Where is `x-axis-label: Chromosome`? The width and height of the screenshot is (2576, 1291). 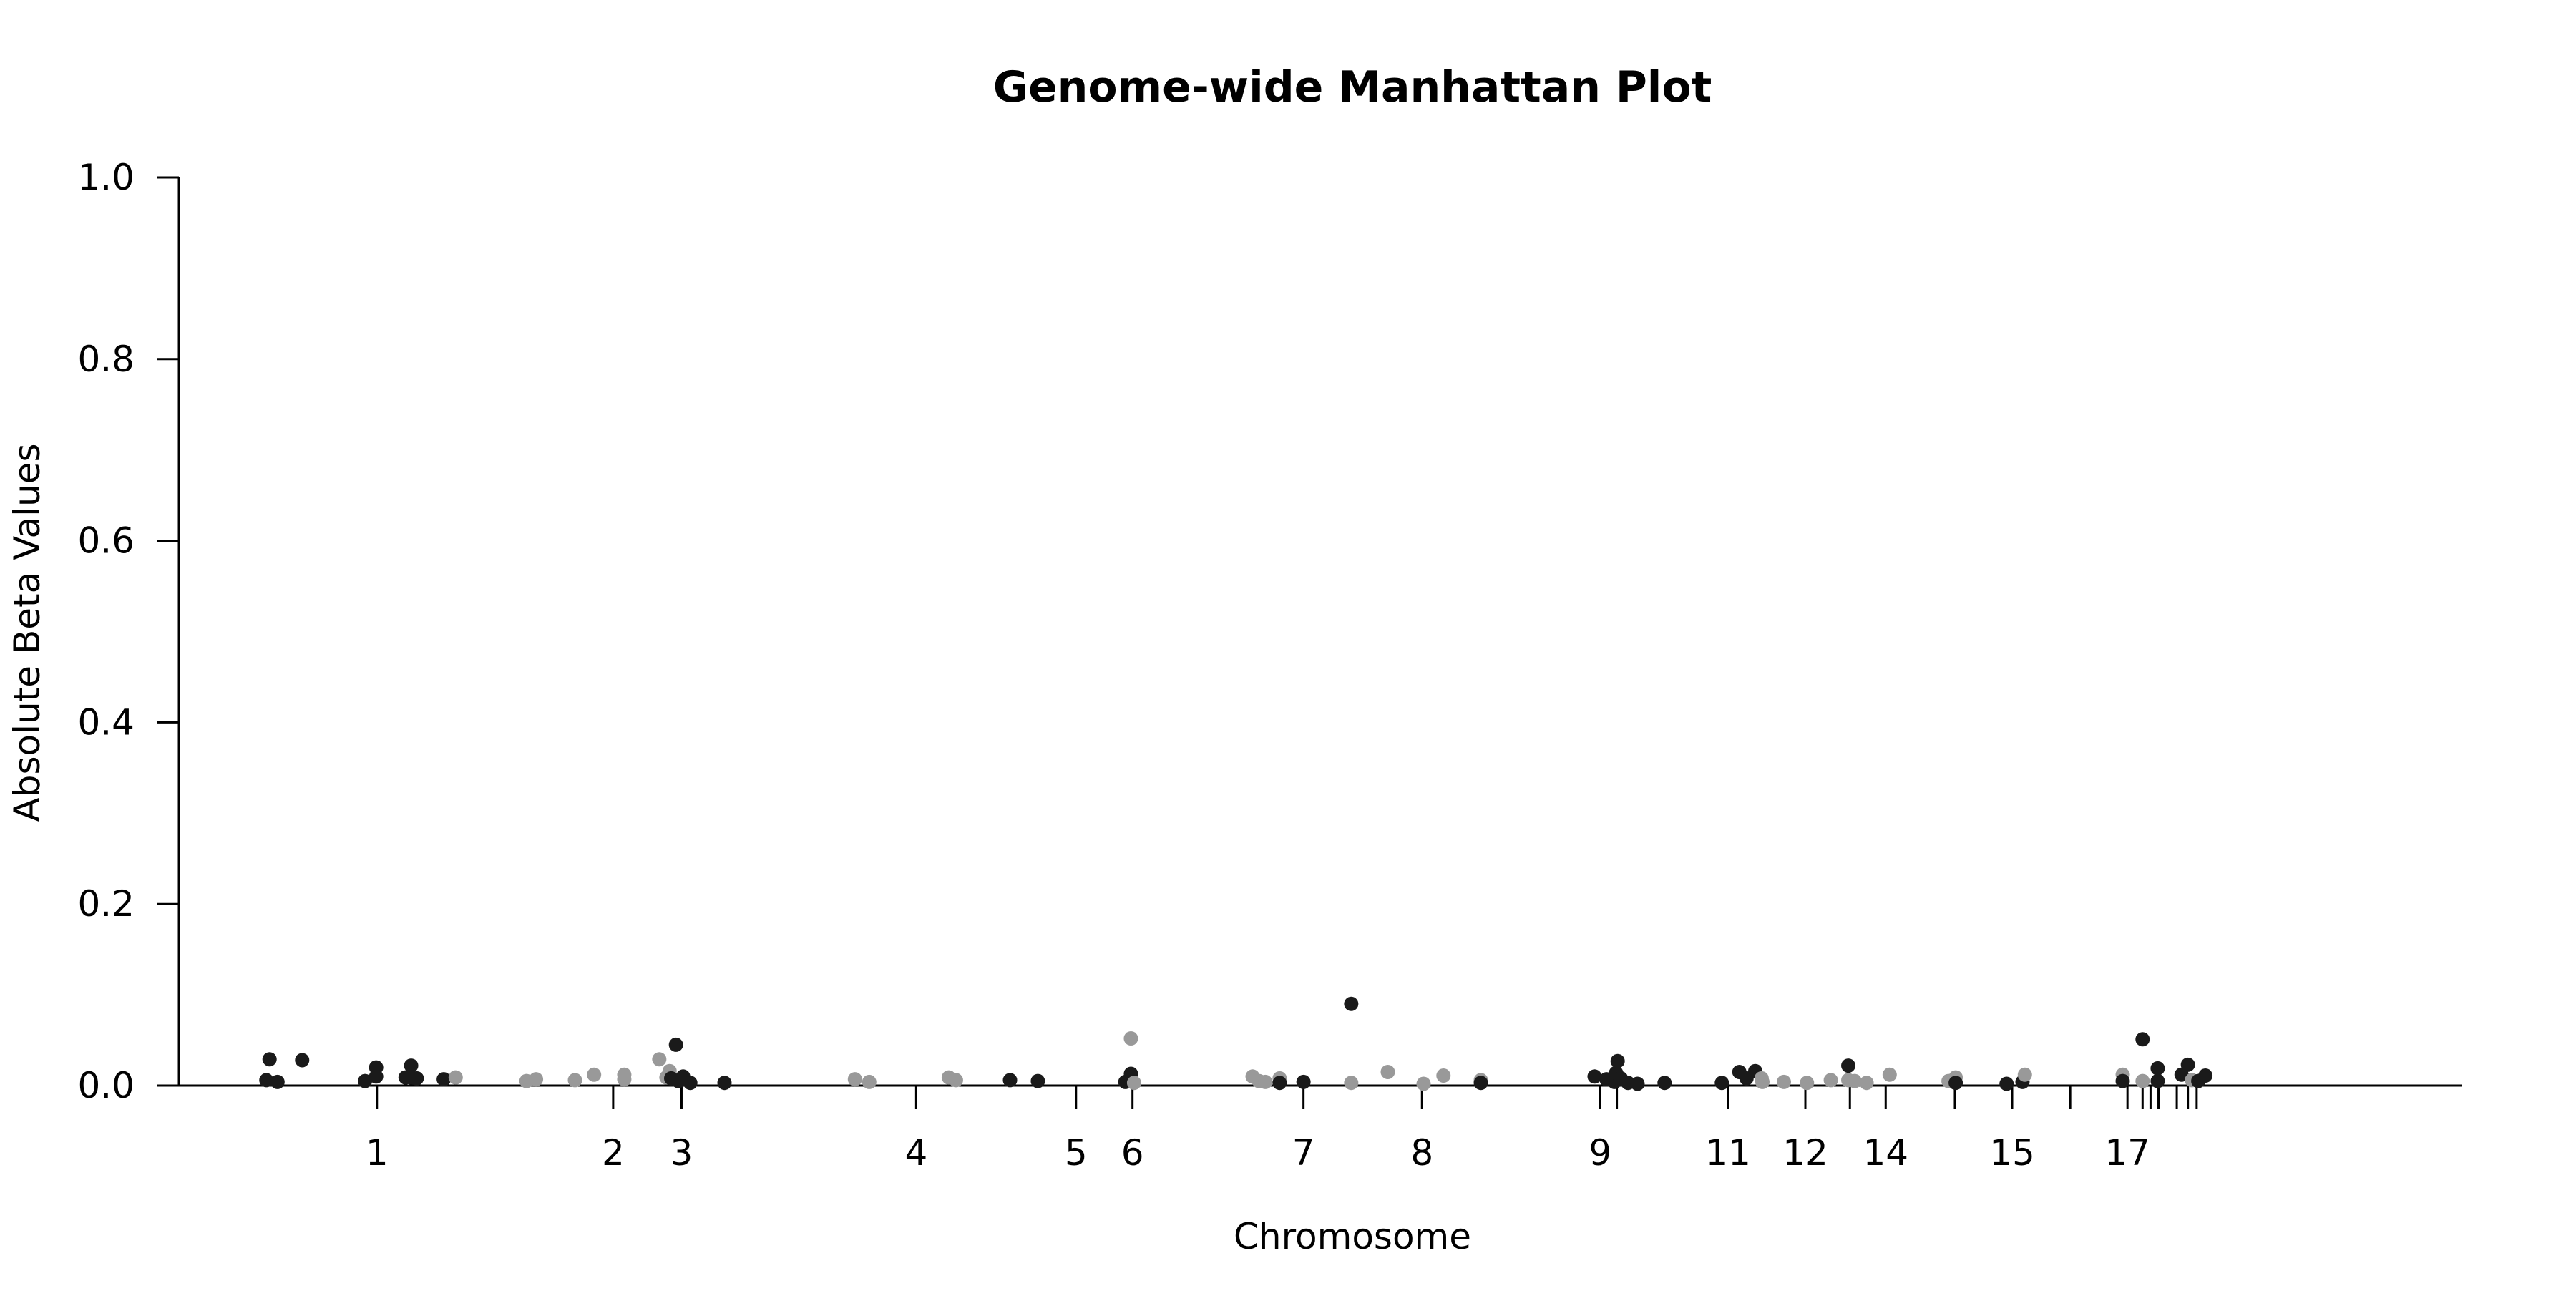 x-axis-label: Chromosome is located at coordinates (1352, 1236).